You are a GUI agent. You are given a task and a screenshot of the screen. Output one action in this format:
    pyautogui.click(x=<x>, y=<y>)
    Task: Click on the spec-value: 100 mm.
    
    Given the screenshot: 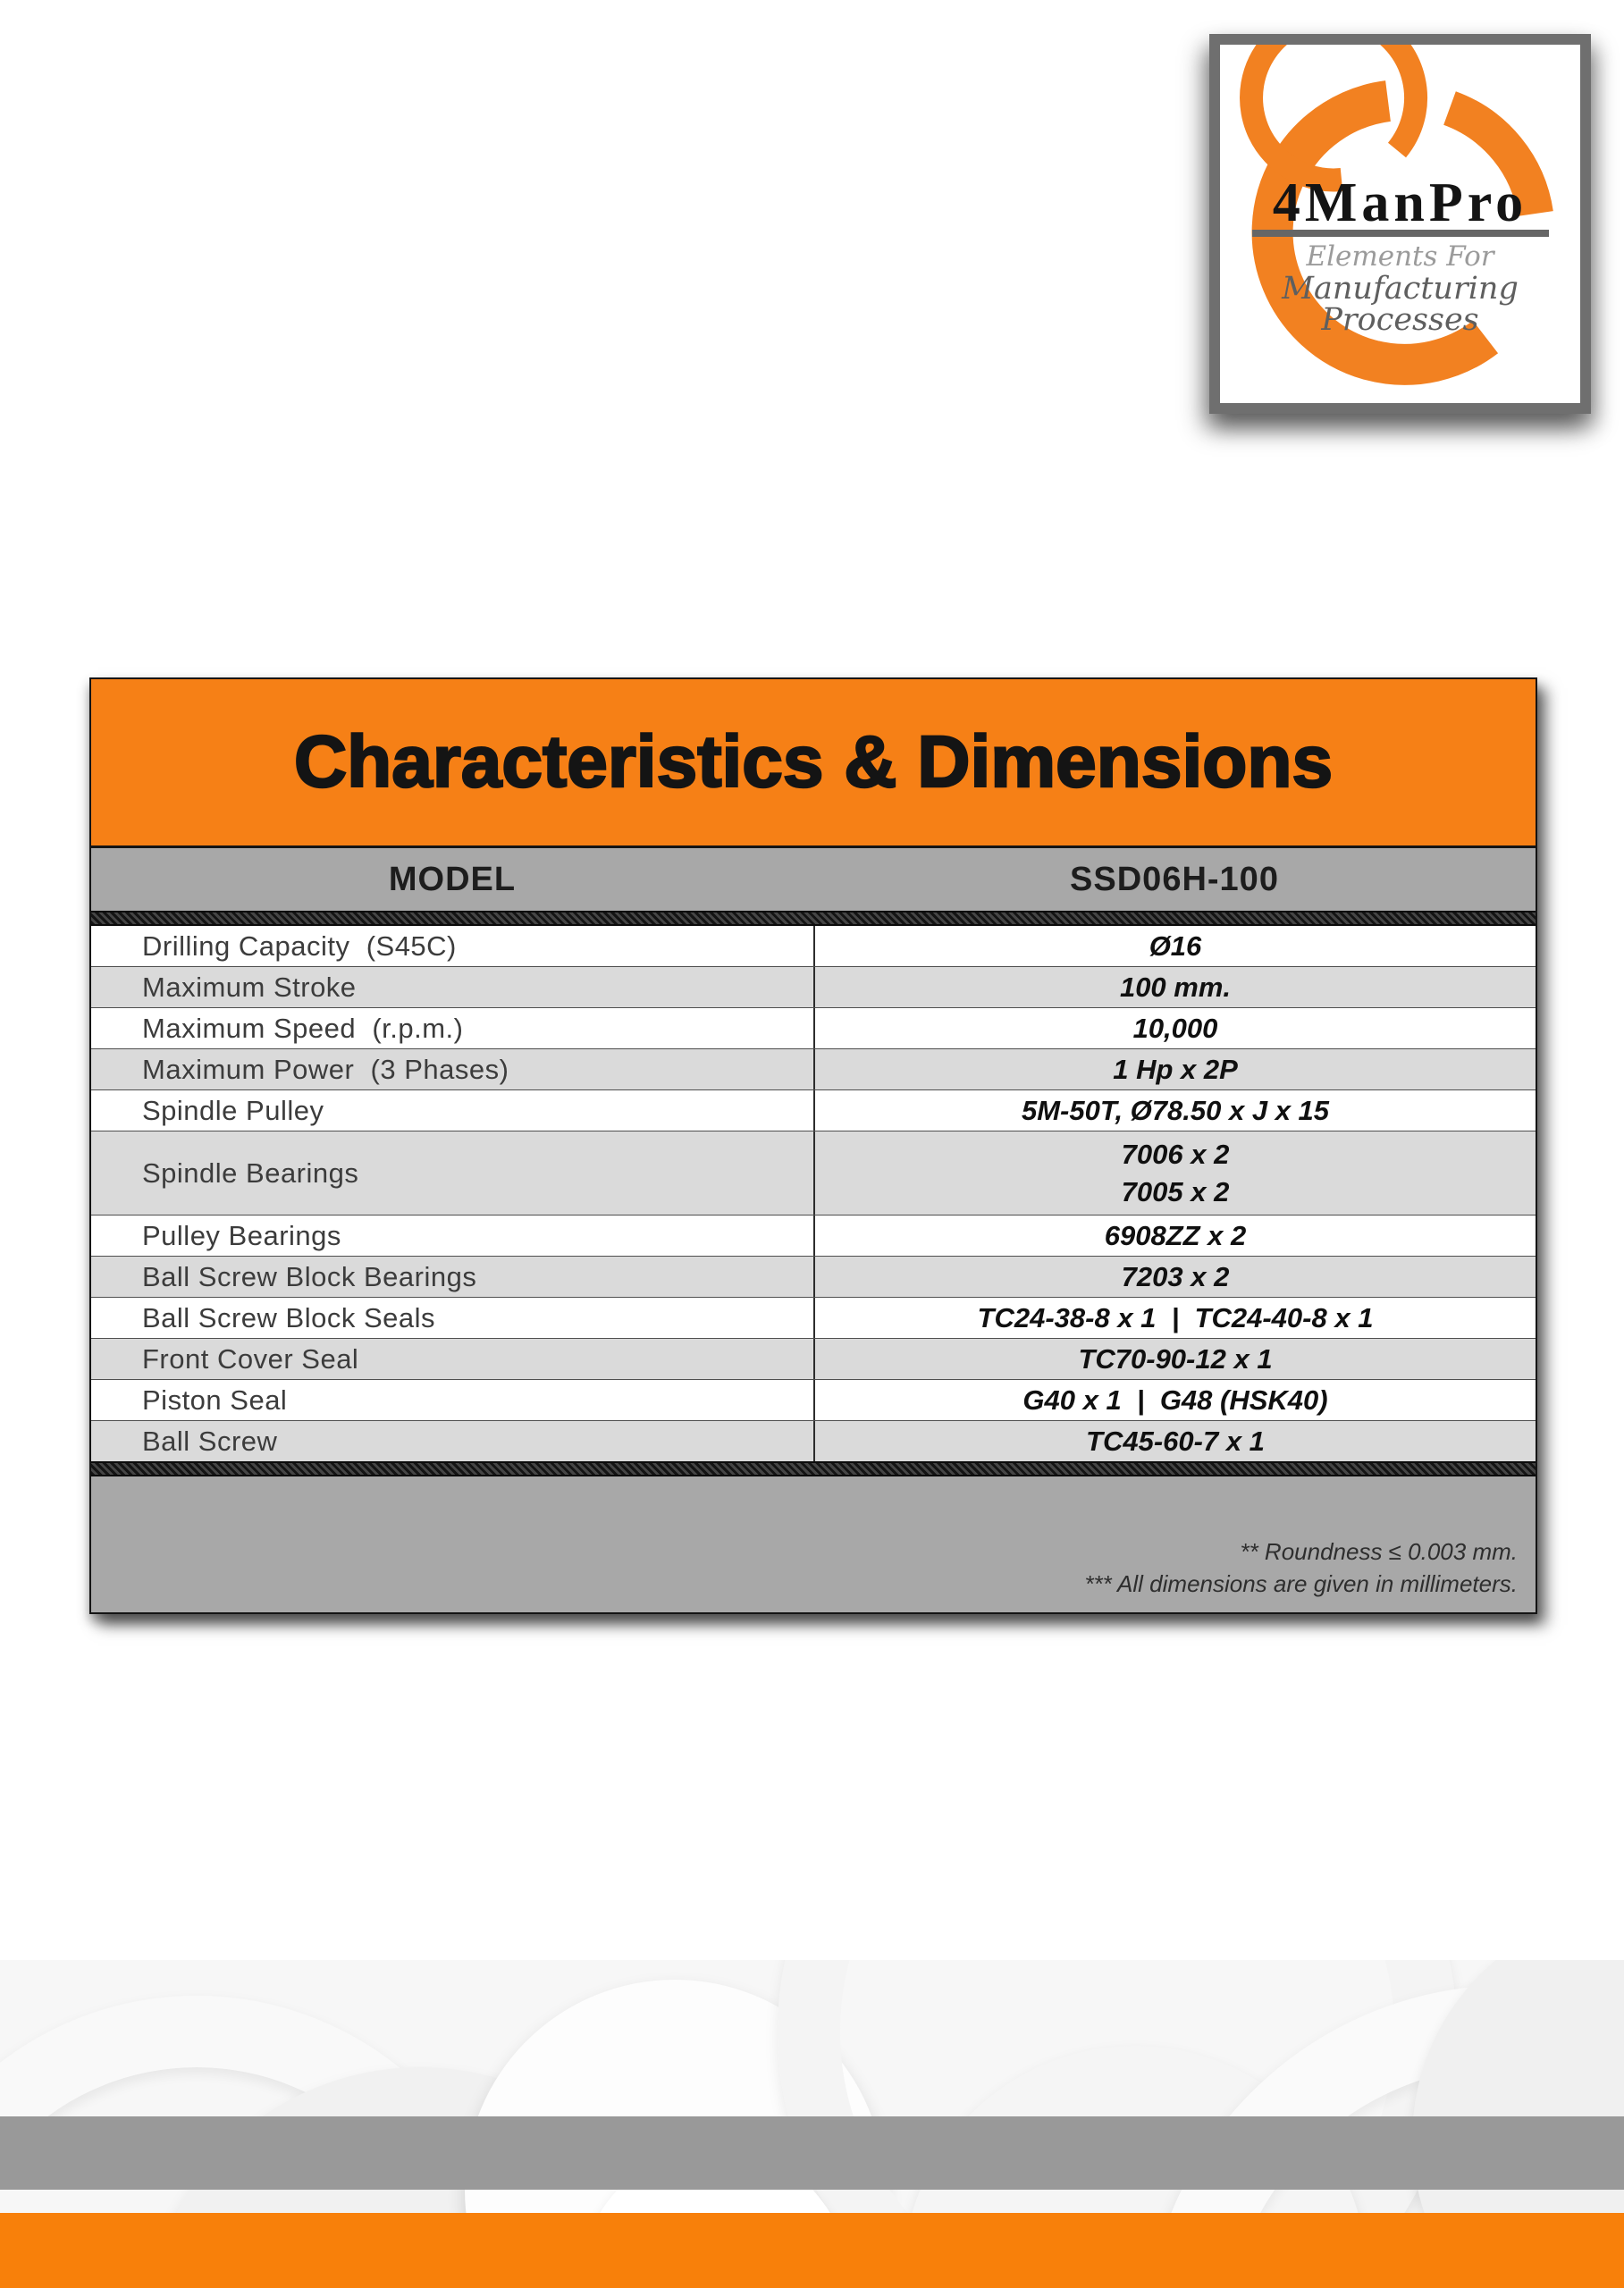 What is the action you would take?
    pyautogui.click(x=1175, y=987)
    